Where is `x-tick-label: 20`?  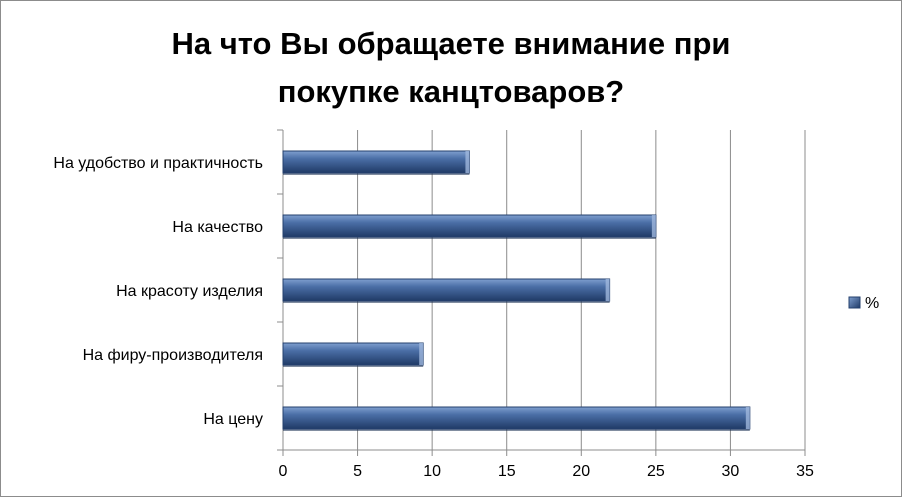 x-tick-label: 20 is located at coordinates (581, 471).